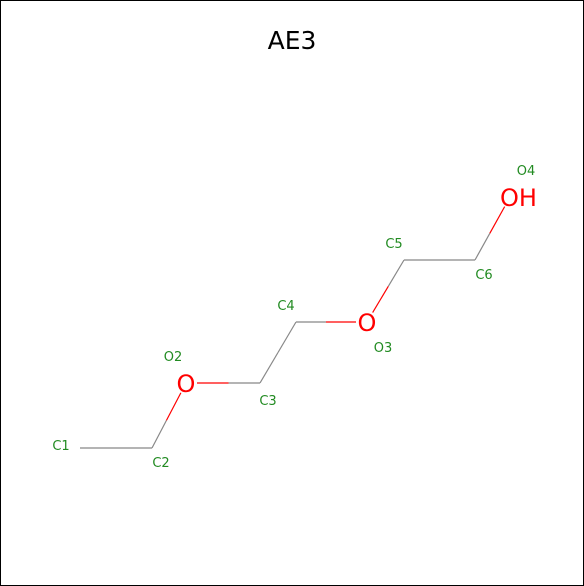  Describe the element at coordinates (287, 337) in the screenshot. I see `bond-C3-C4-b` at that location.